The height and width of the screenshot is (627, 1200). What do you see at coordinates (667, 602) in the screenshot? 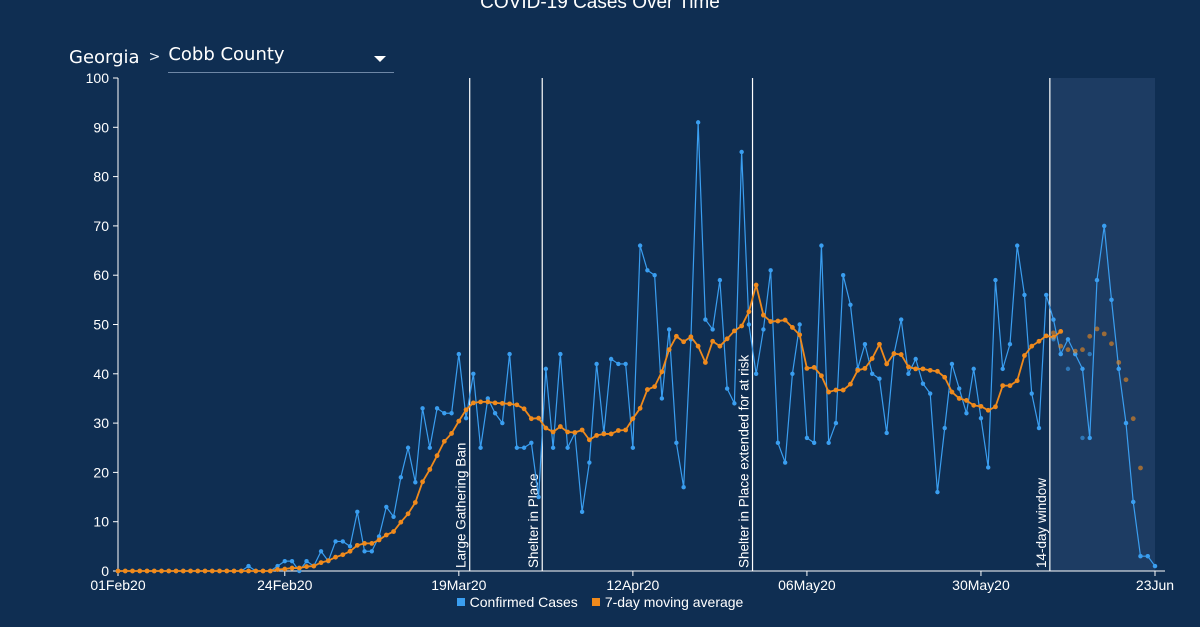
I see `legend-item-moving-average: 7-day moving average` at bounding box center [667, 602].